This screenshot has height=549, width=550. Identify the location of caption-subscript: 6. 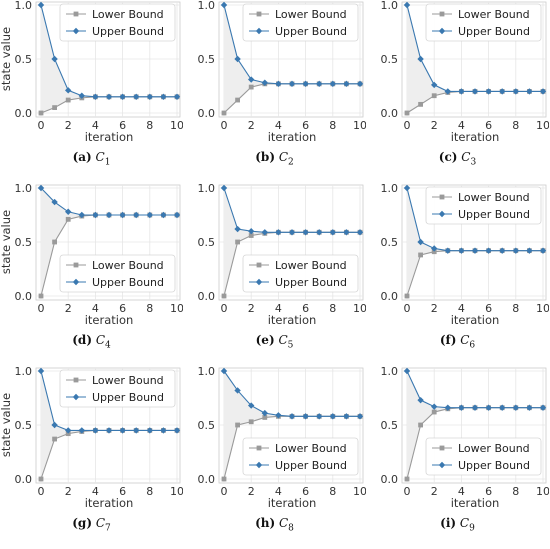
(472, 345).